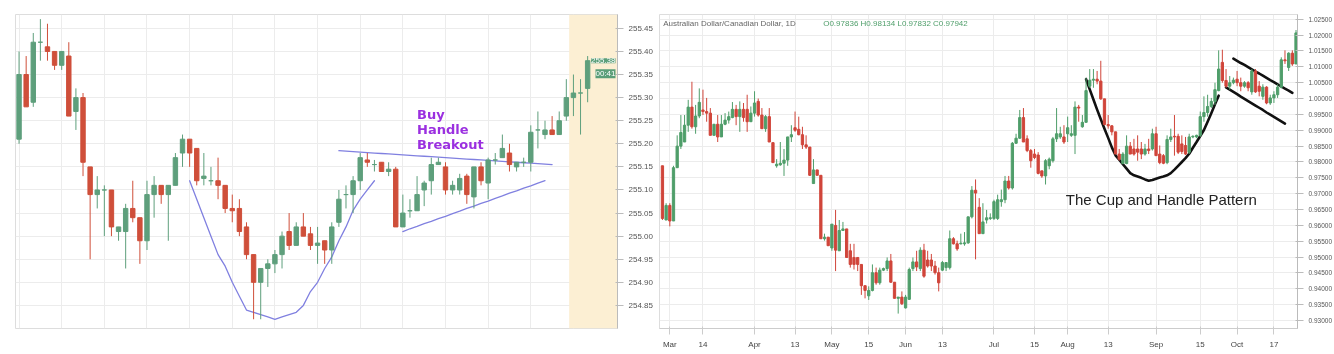 This screenshot has width=1334, height=354. What do you see at coordinates (641, 98) in the screenshot?
I see `y-tick-label: 255.30` at bounding box center [641, 98].